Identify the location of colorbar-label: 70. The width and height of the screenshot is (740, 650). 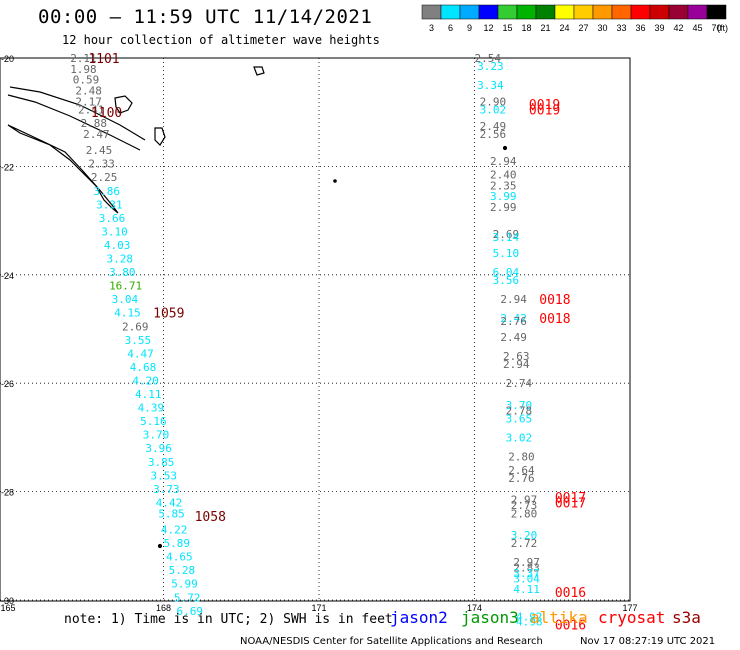
(716, 28).